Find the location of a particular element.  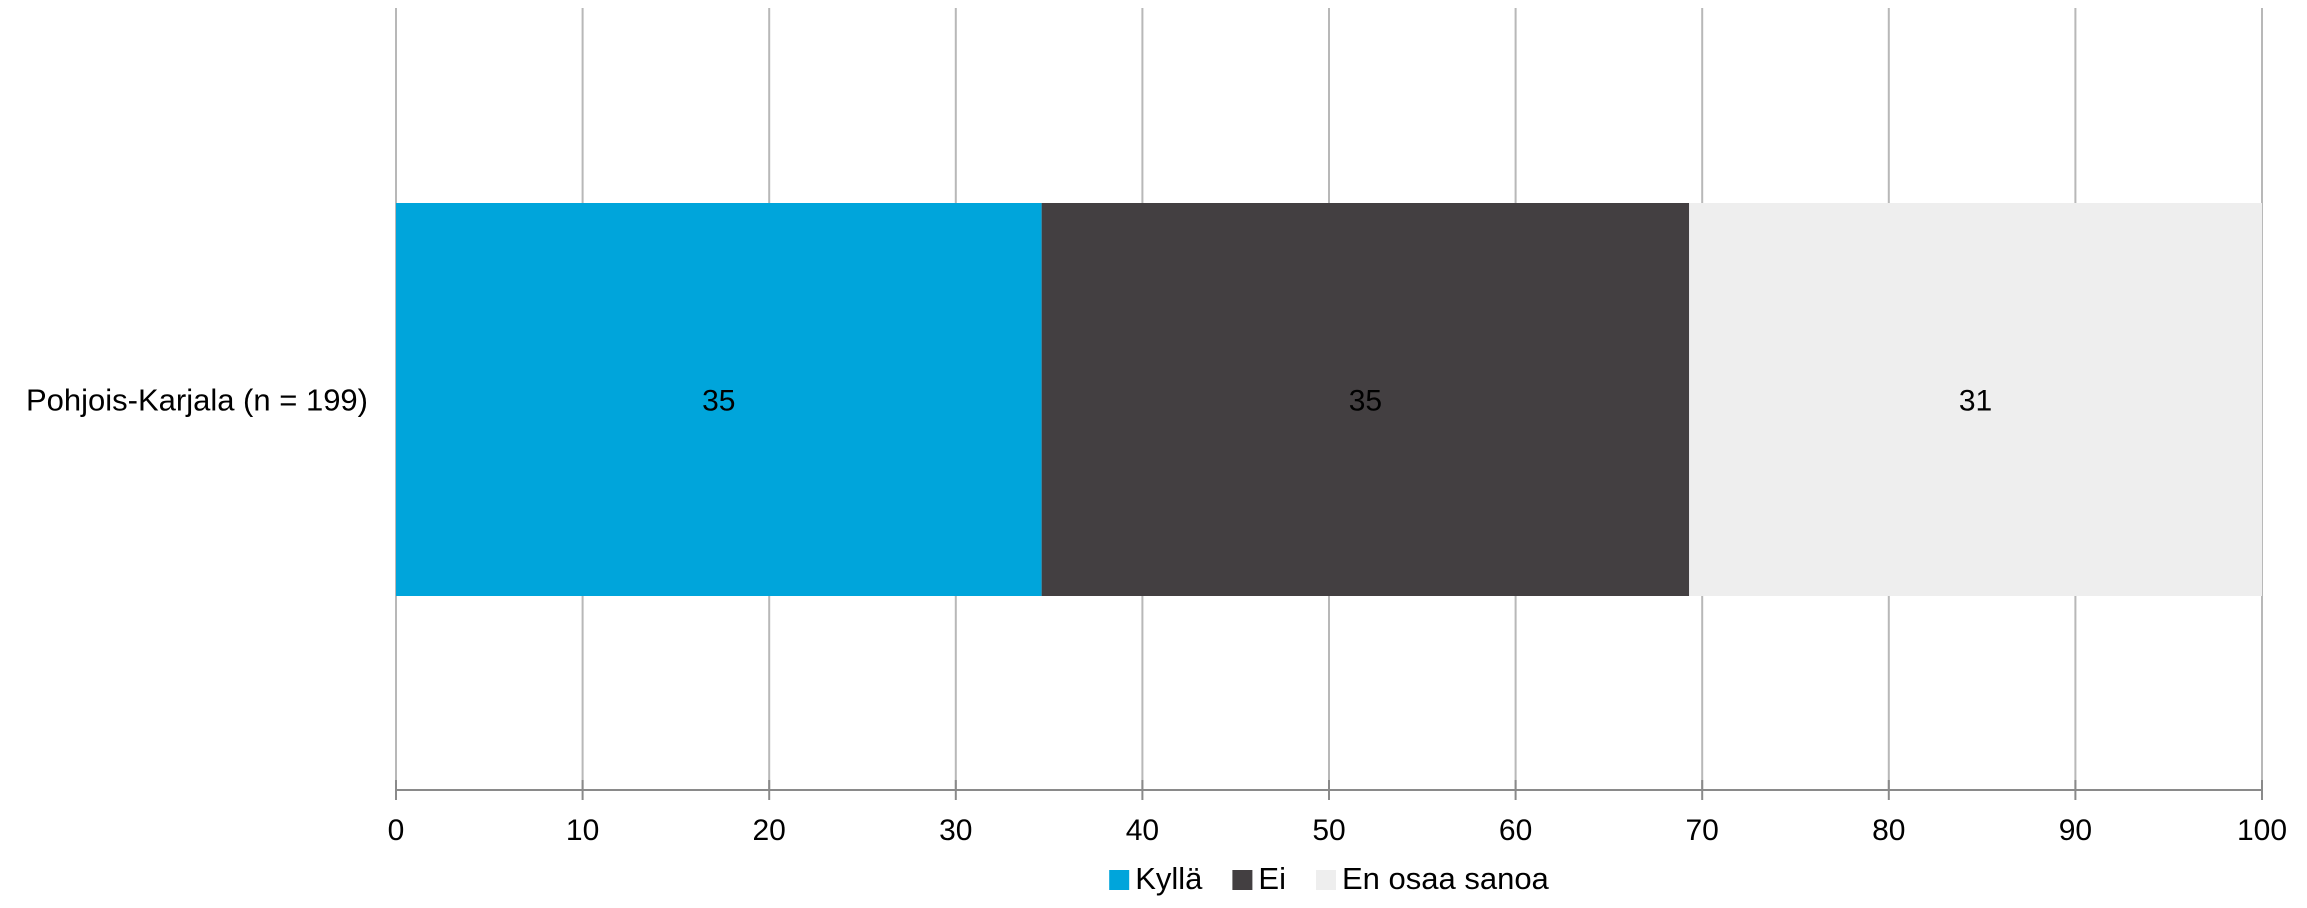

x-tick-label: 60 is located at coordinates (1515, 830).